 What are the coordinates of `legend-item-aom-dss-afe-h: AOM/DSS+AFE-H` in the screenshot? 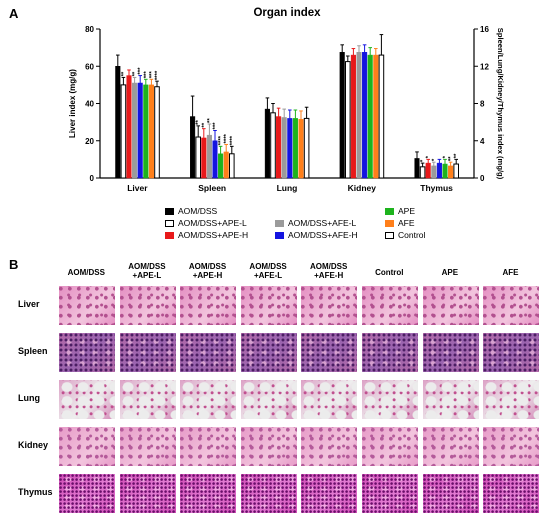 It's located at (316, 235).